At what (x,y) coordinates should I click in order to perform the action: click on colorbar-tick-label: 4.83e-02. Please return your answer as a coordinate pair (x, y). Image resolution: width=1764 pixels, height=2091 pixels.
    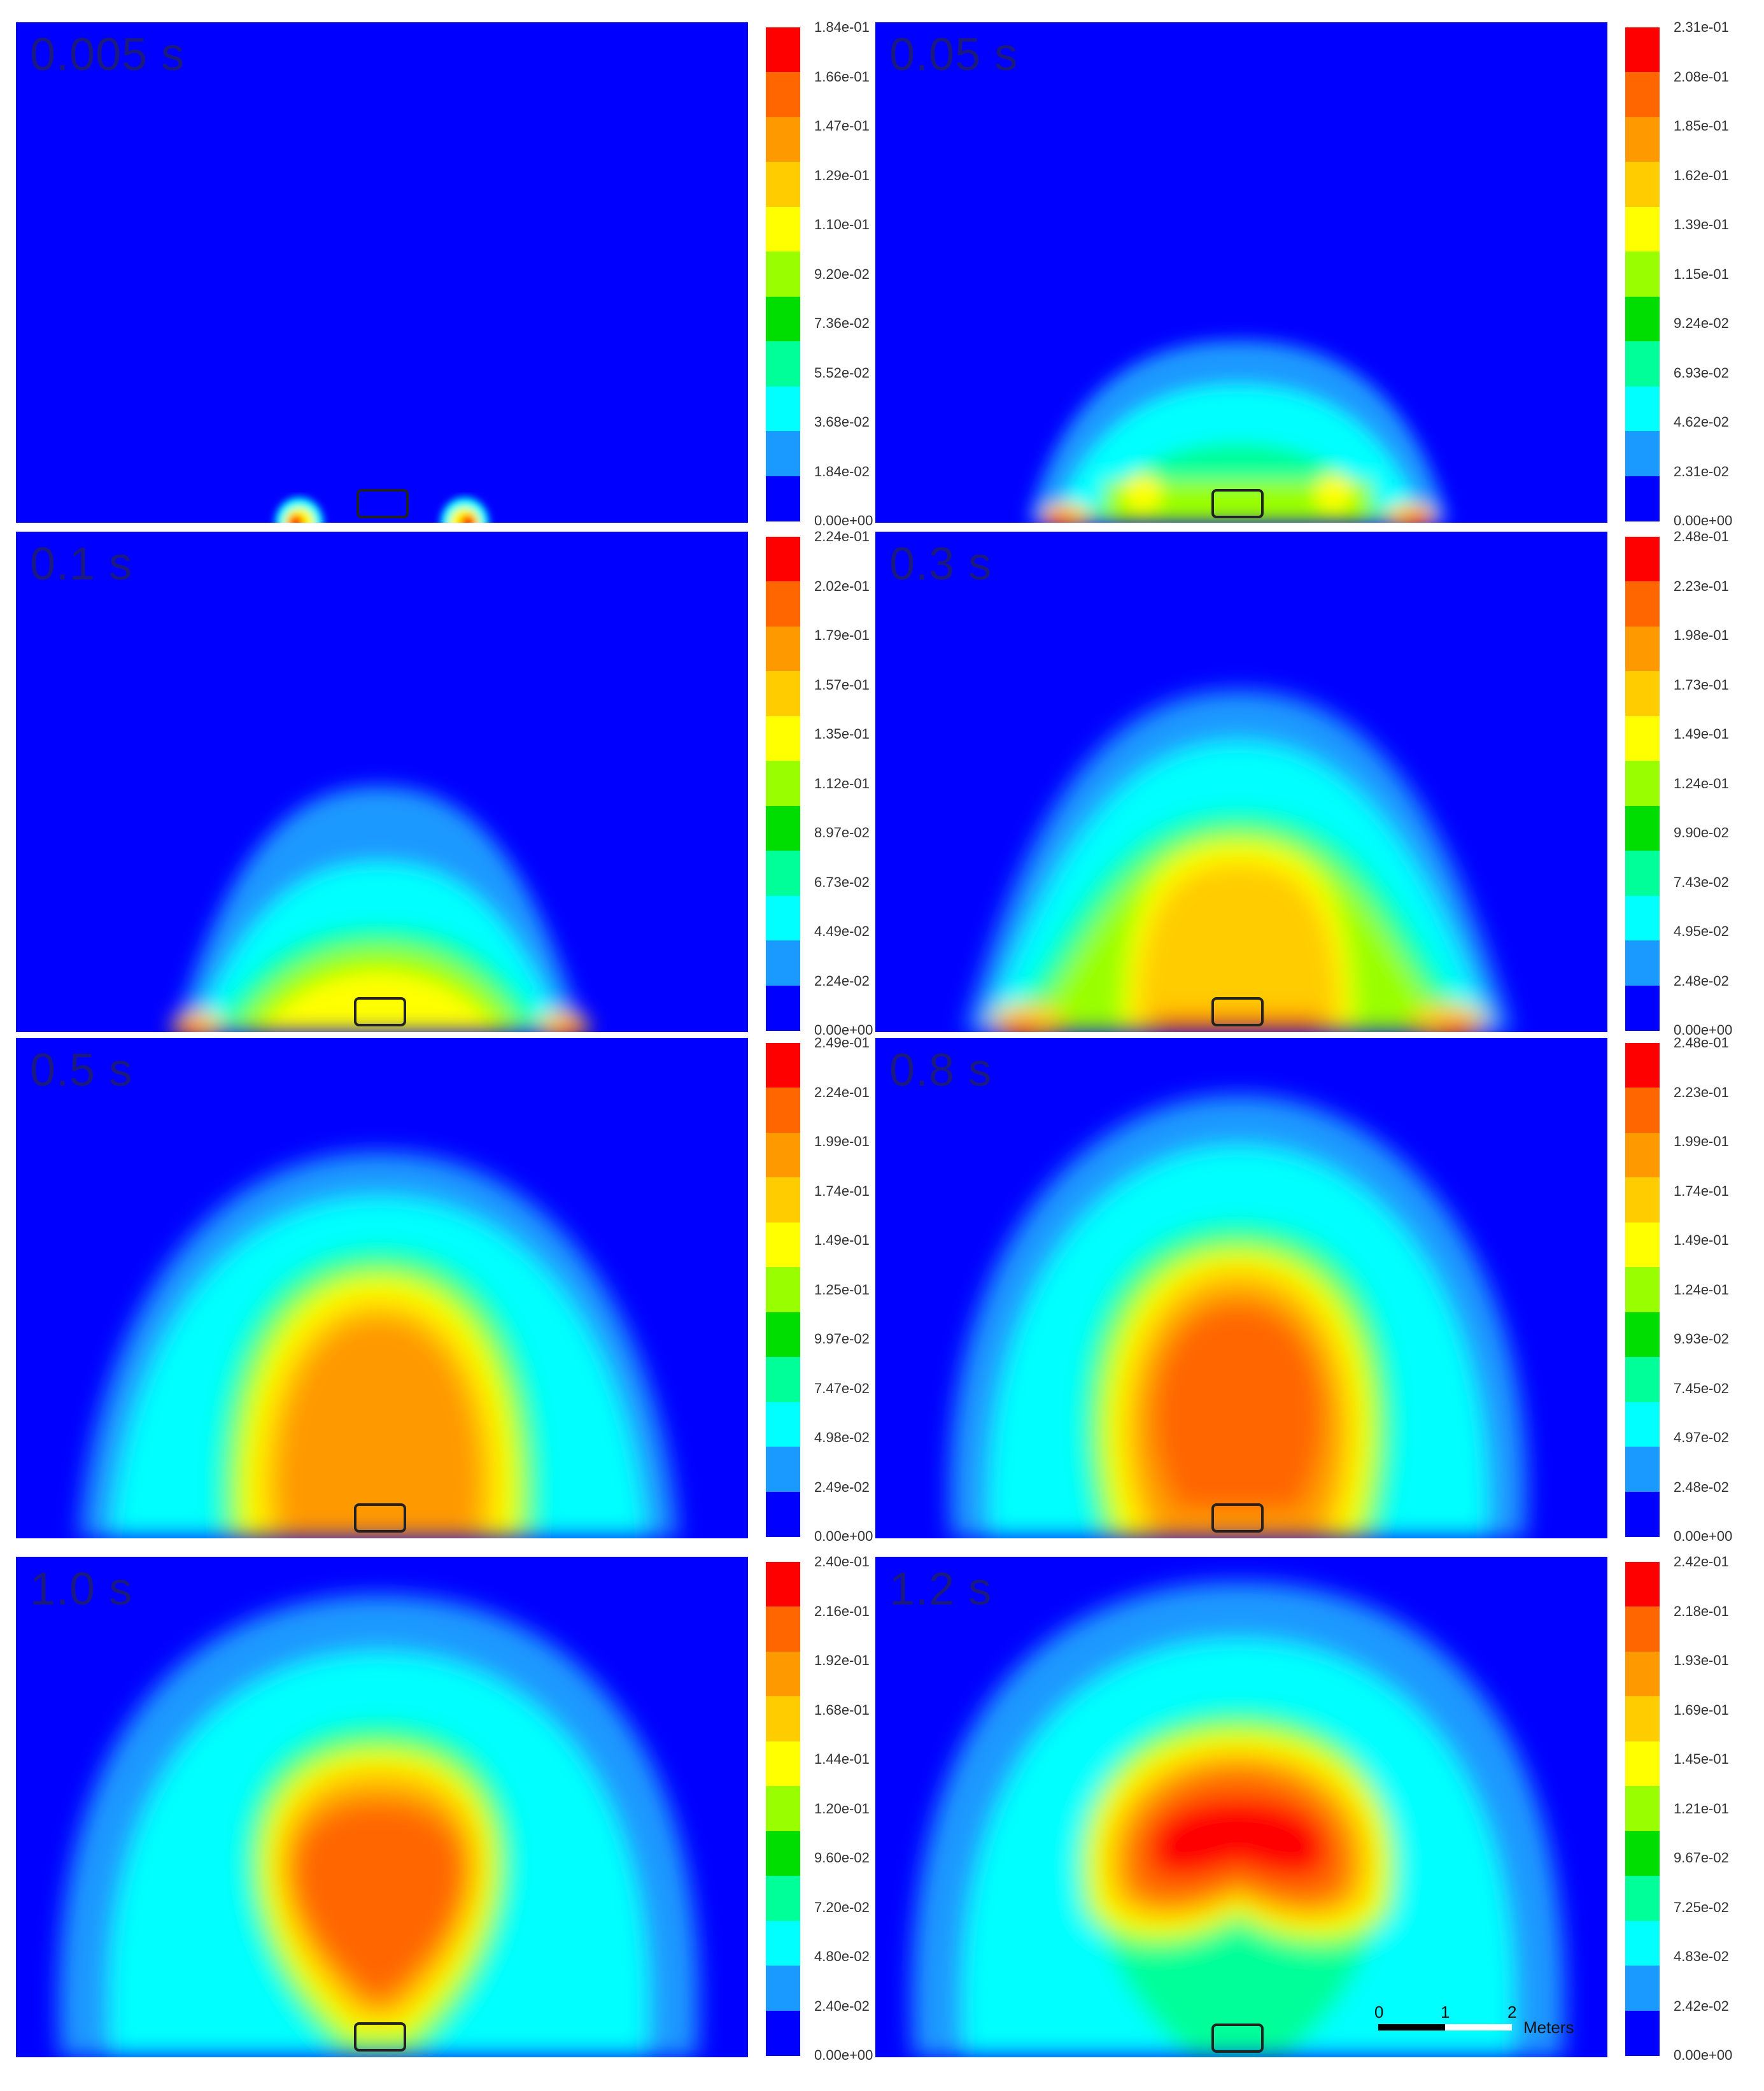
    Looking at the image, I should click on (1702, 1956).